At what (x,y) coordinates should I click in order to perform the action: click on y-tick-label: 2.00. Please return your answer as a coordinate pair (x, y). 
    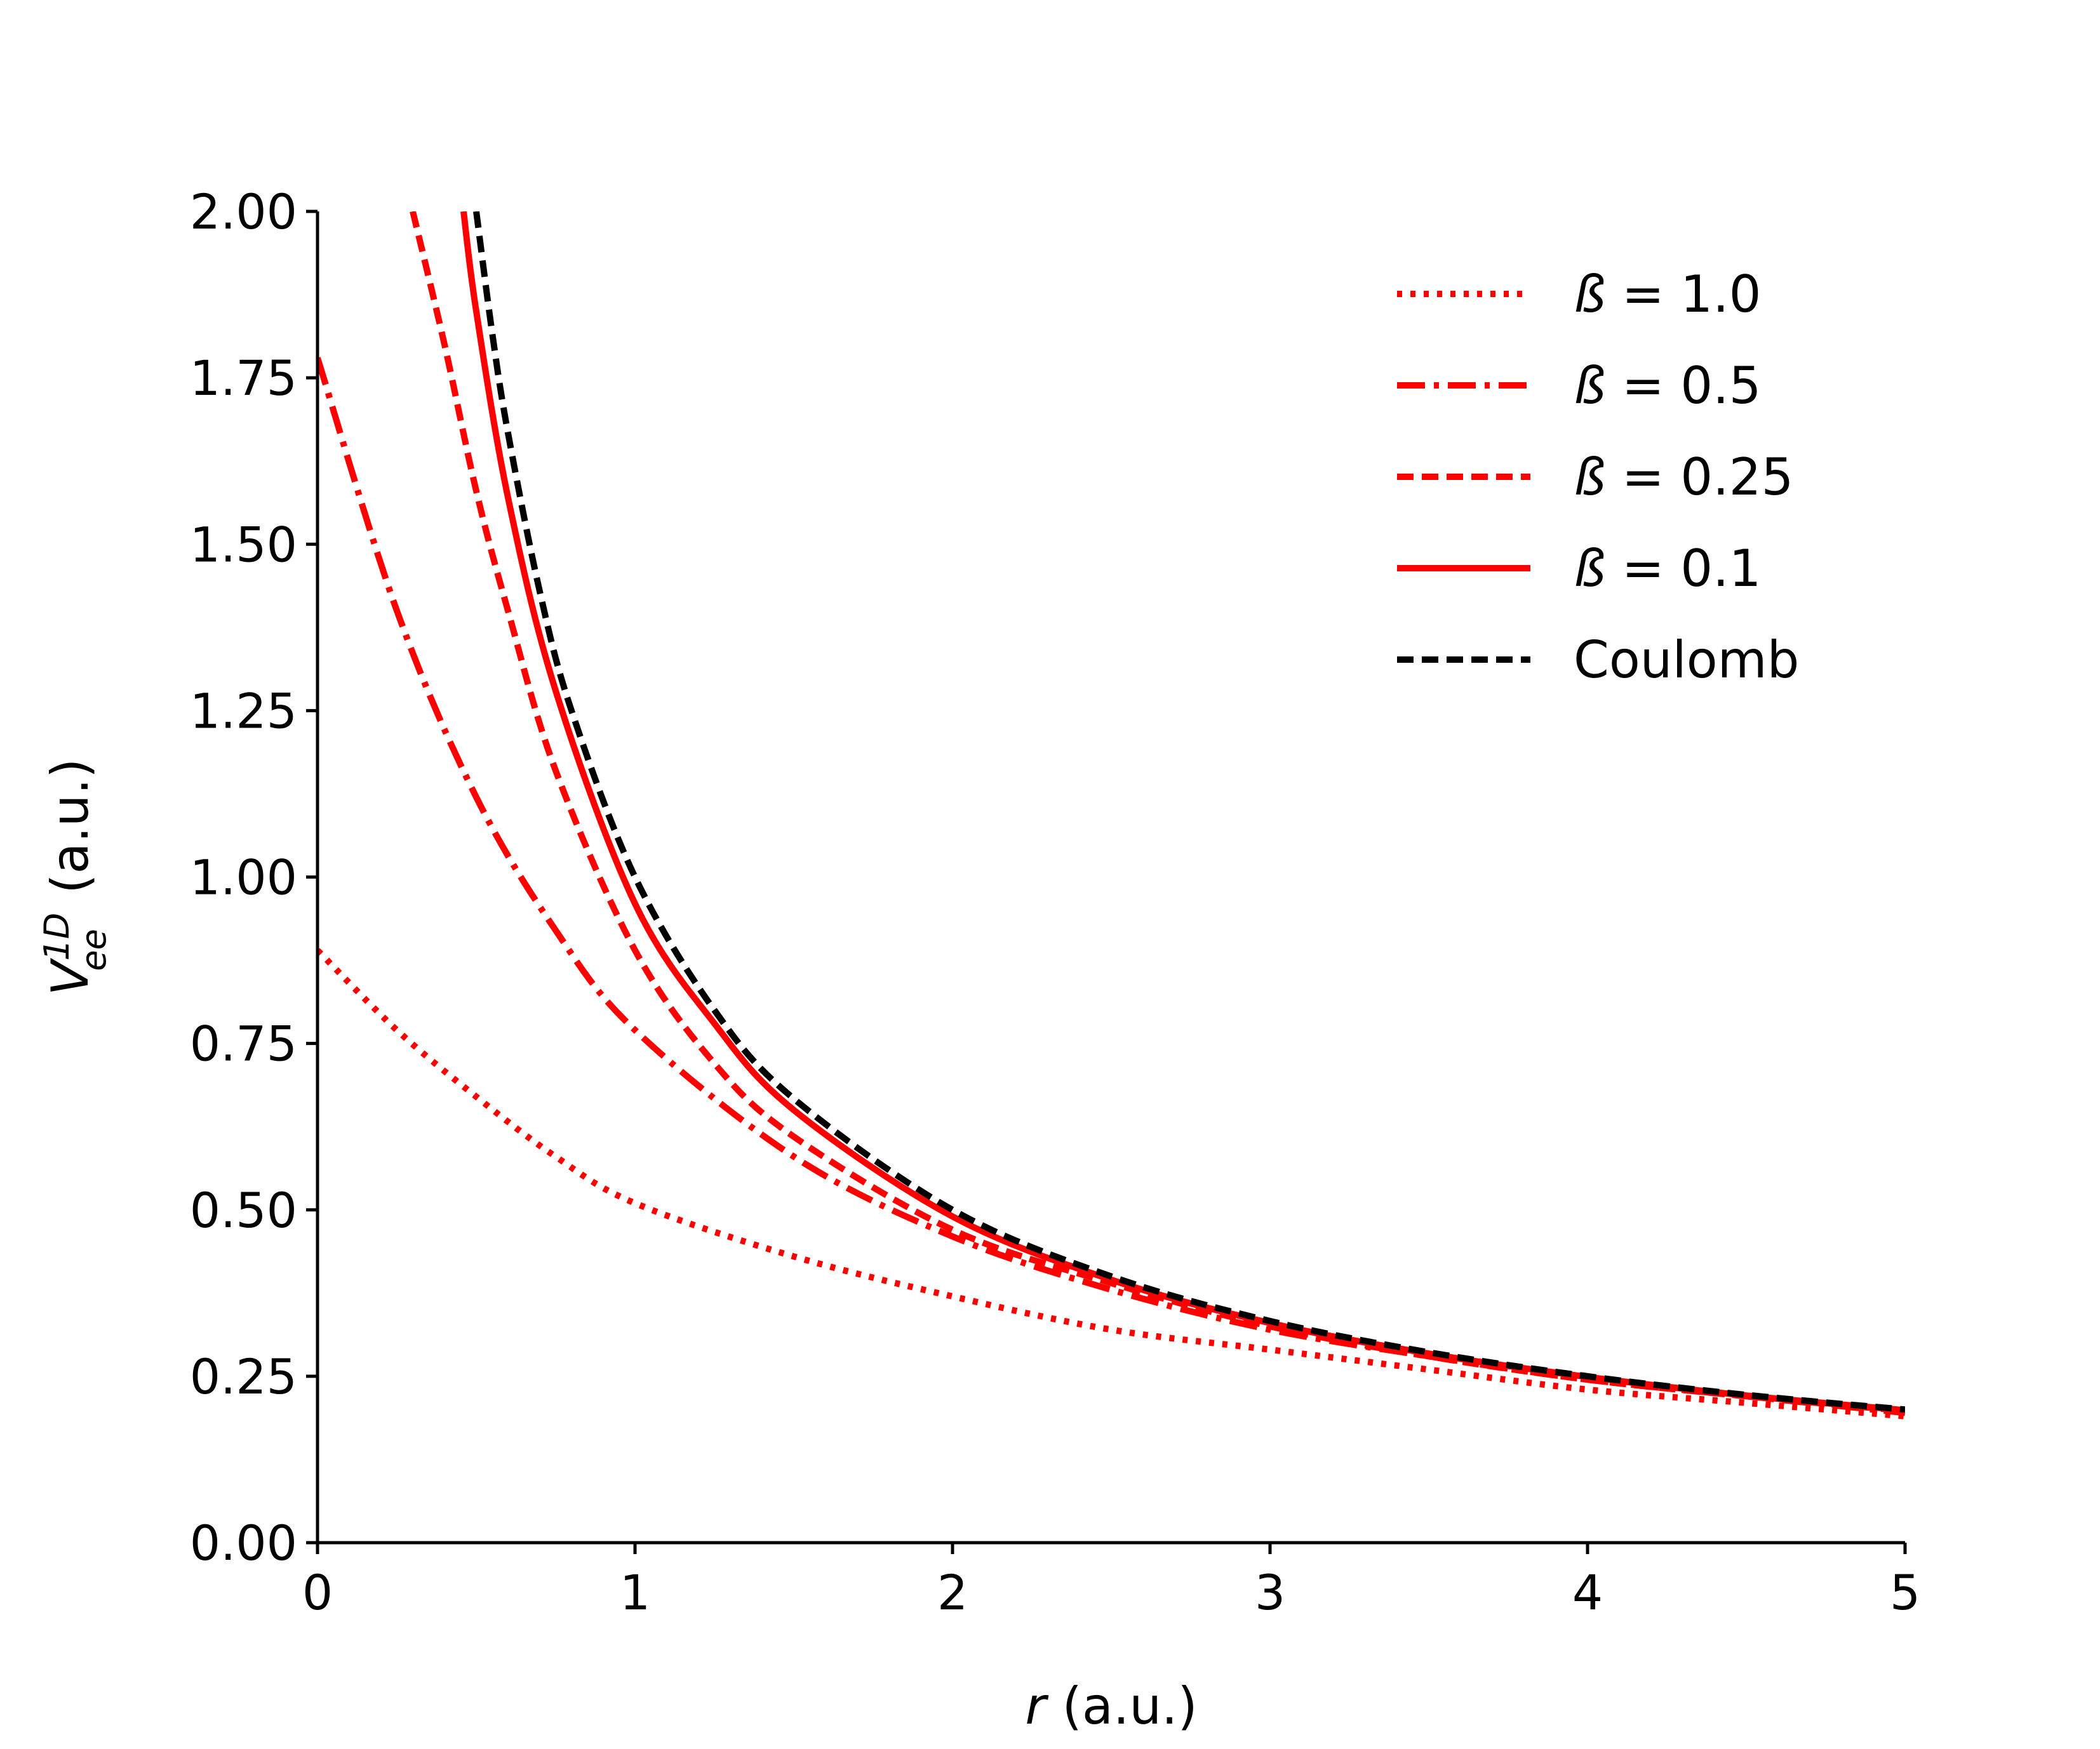
    Looking at the image, I should click on (244, 211).